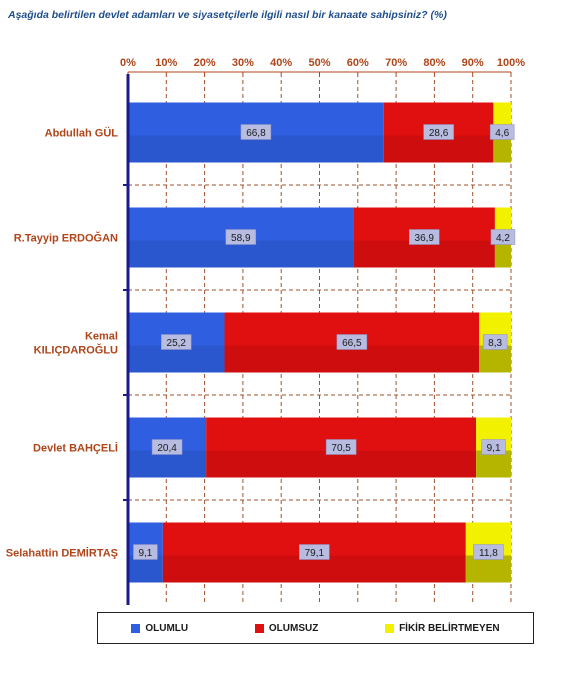 The width and height of the screenshot is (575, 686). I want to click on x-tick-label: 50%, so click(319, 63).